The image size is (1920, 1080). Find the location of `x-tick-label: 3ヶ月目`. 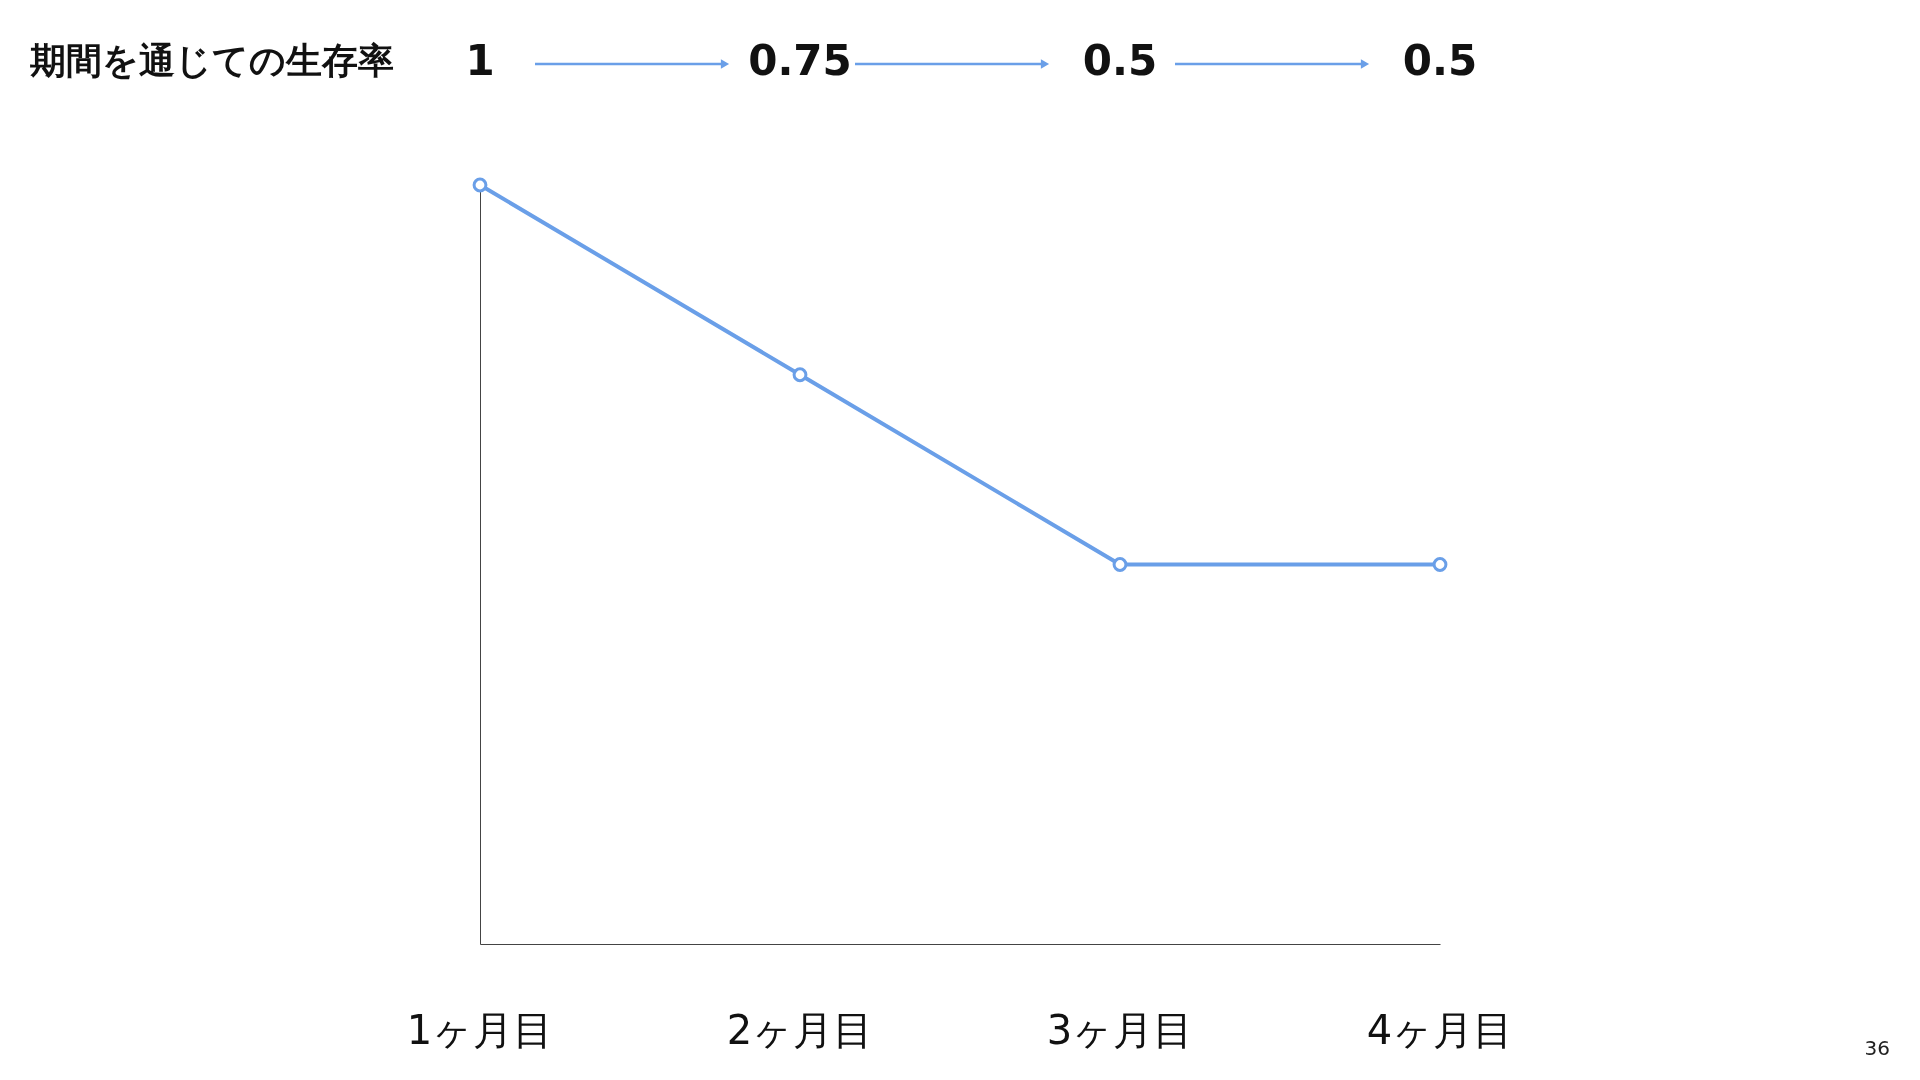

x-tick-label: 3ヶ月目 is located at coordinates (1120, 1030).